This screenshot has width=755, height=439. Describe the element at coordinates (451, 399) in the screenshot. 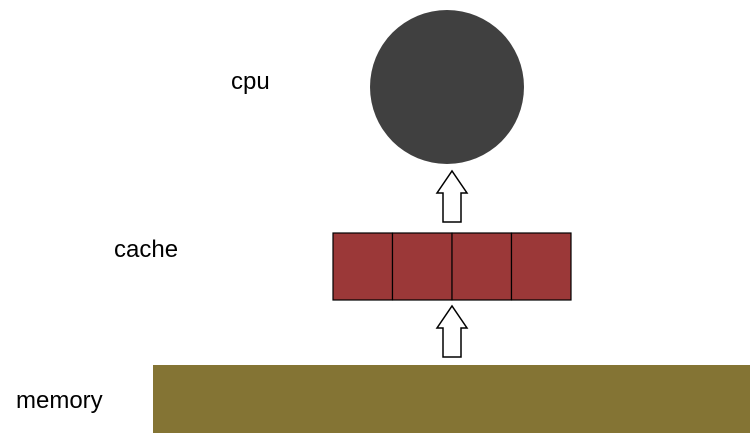

I see `memory-bar` at that location.